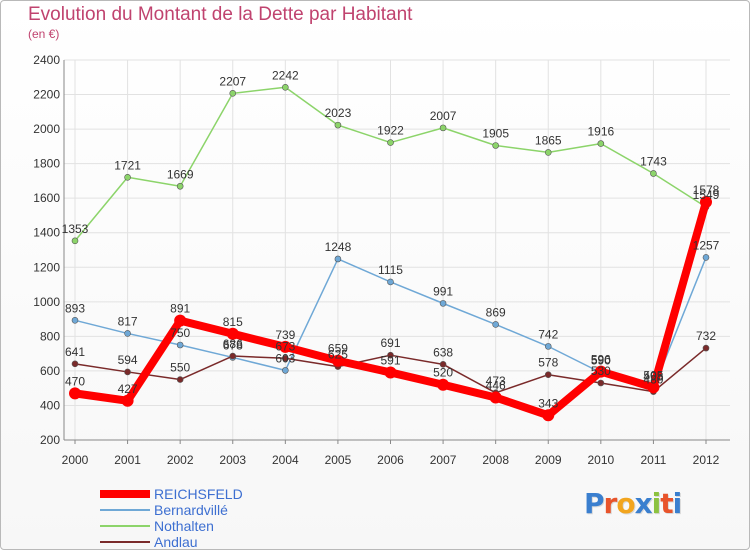 Image resolution: width=750 pixels, height=550 pixels. Describe the element at coordinates (180, 368) in the screenshot. I see `data-label-andlau: 550` at that location.